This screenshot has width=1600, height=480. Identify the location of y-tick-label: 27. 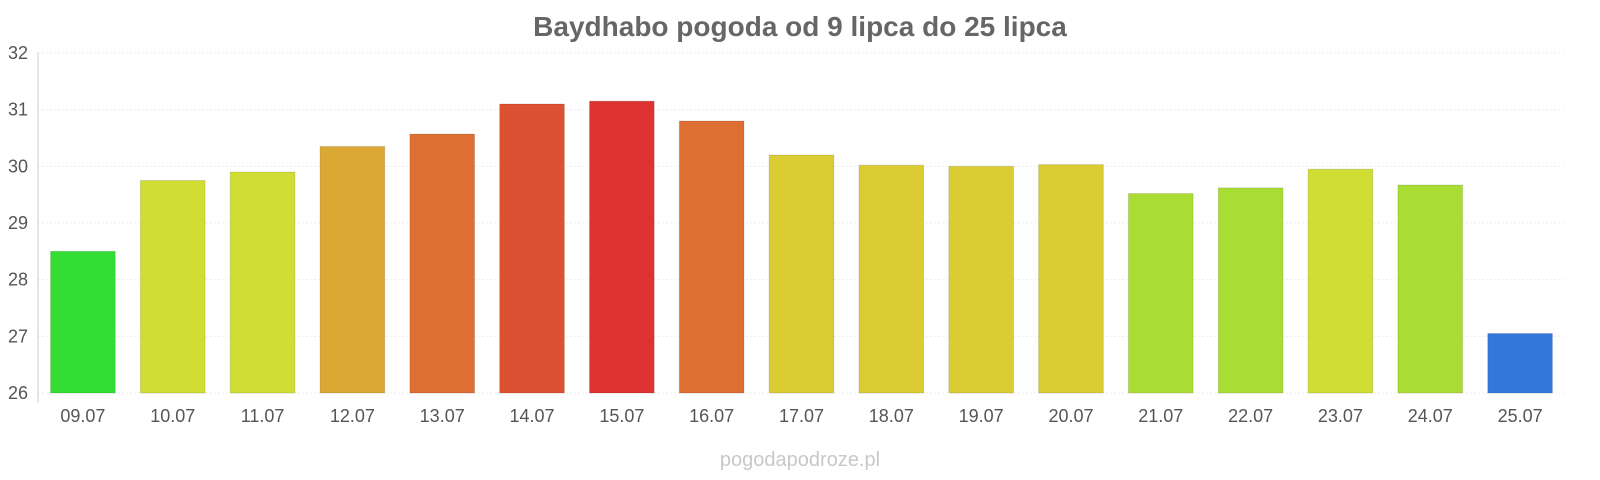
(18, 336).